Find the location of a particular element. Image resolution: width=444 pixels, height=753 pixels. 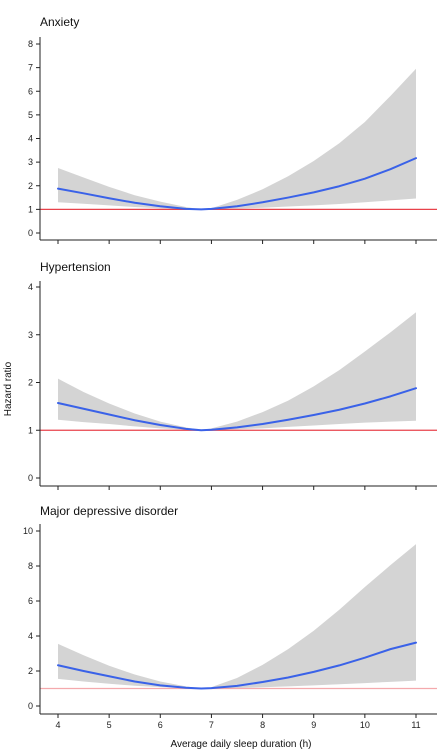

x-tick-label: 7 is located at coordinates (211, 725).